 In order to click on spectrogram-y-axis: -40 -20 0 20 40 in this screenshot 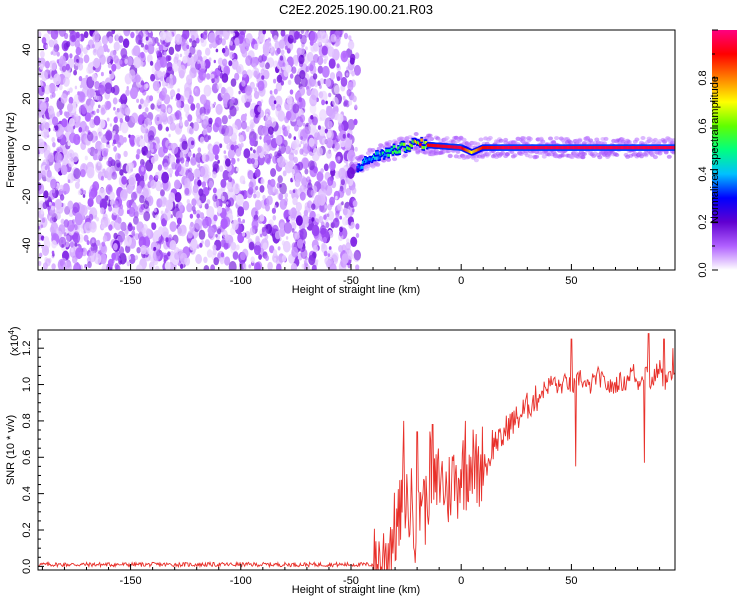, I will do `click(32, 153)`.